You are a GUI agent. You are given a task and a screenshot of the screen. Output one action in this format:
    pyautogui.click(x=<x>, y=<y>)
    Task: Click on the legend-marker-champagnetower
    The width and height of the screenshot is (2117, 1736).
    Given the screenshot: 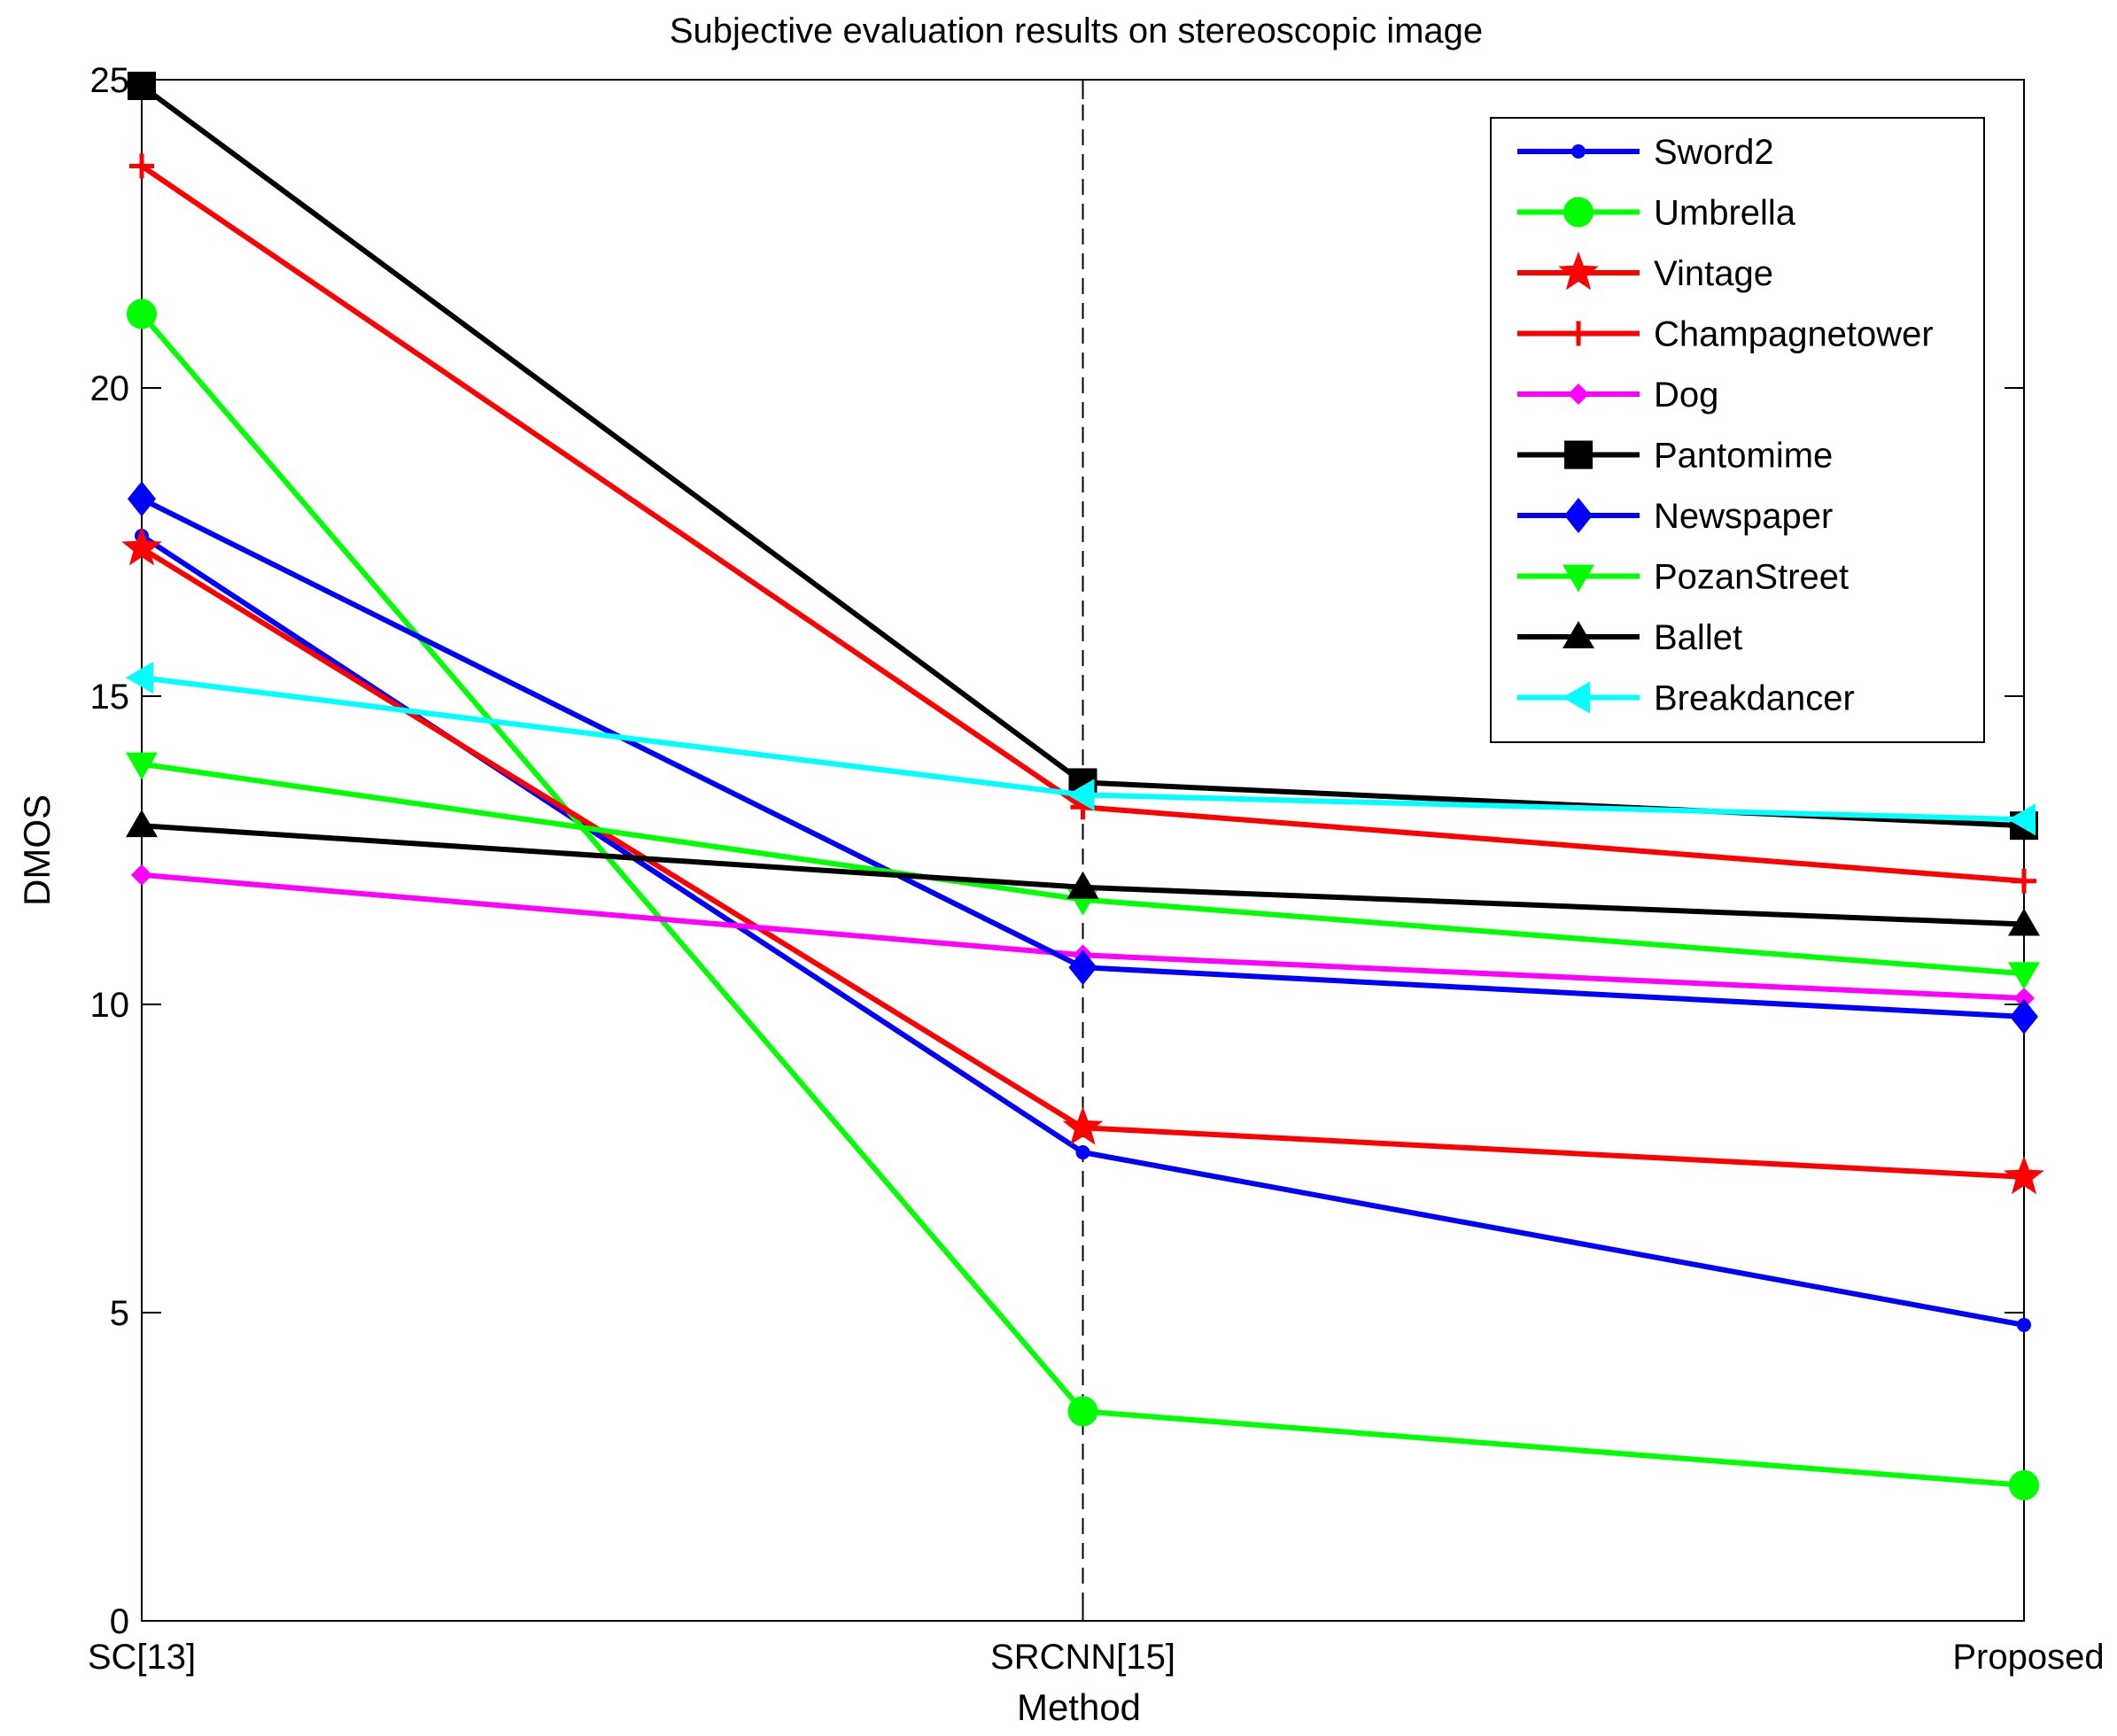 What is the action you would take?
    pyautogui.click(x=1578, y=333)
    